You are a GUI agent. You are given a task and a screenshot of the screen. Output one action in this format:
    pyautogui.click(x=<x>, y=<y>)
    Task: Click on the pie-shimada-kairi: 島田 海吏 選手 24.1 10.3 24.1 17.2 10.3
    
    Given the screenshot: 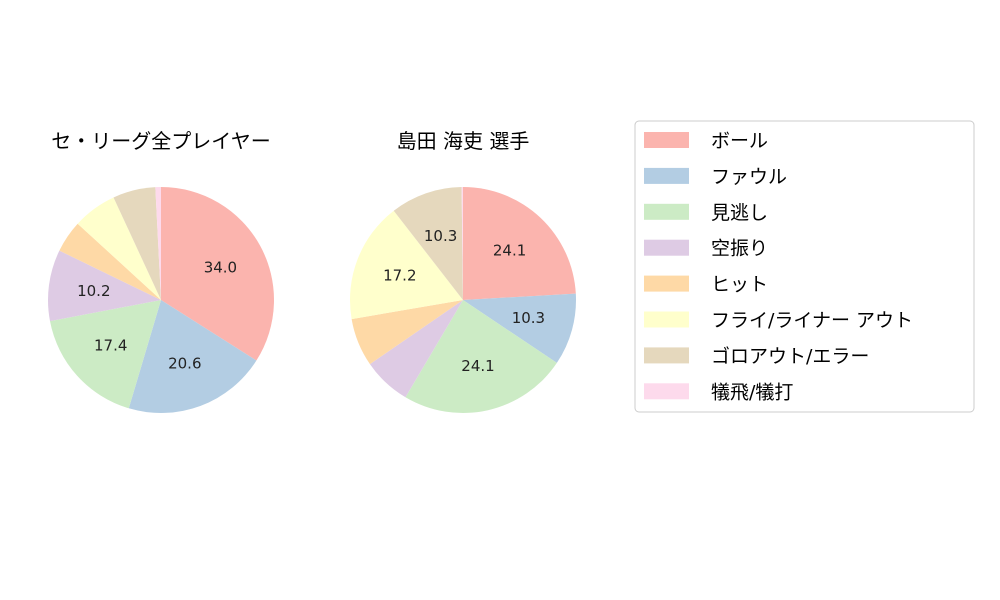 What is the action you would take?
    pyautogui.click(x=463, y=271)
    